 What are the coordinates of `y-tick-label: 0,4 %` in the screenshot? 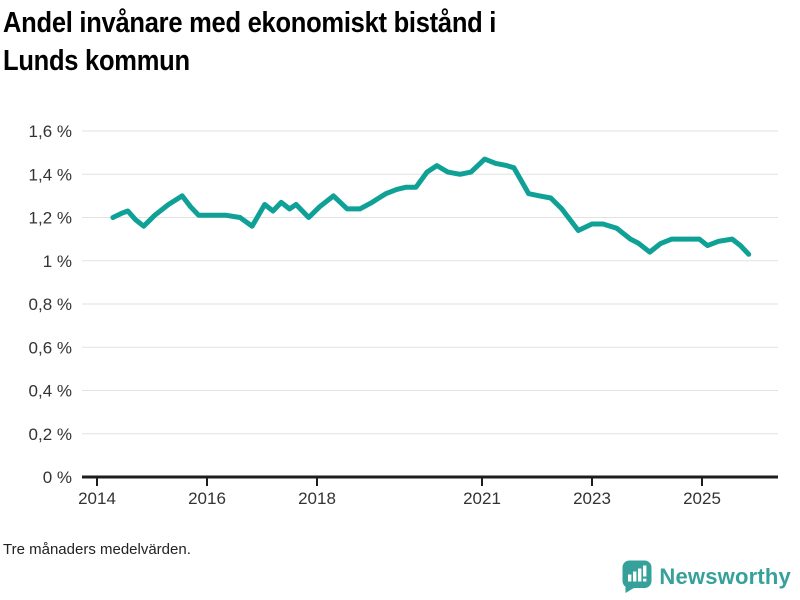 It's located at (50, 391).